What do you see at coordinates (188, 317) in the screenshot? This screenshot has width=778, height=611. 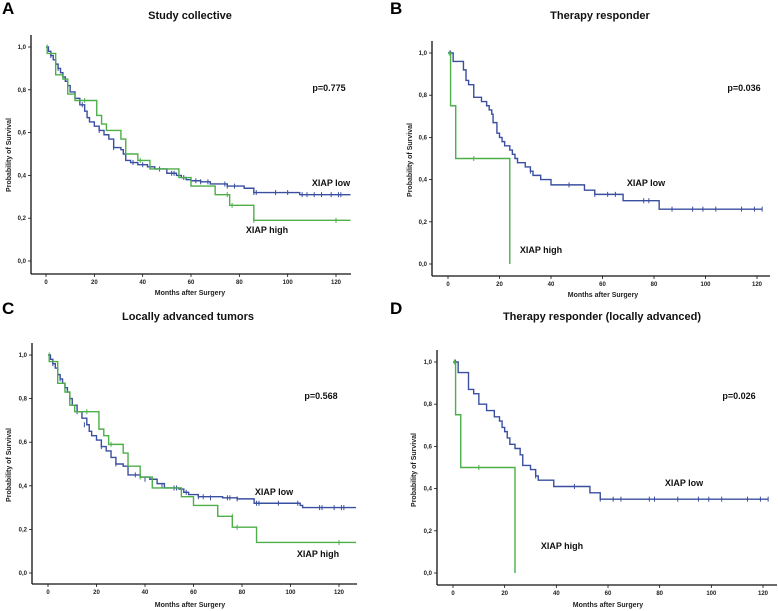 I see `chart-title: Locally advanced tumors` at bounding box center [188, 317].